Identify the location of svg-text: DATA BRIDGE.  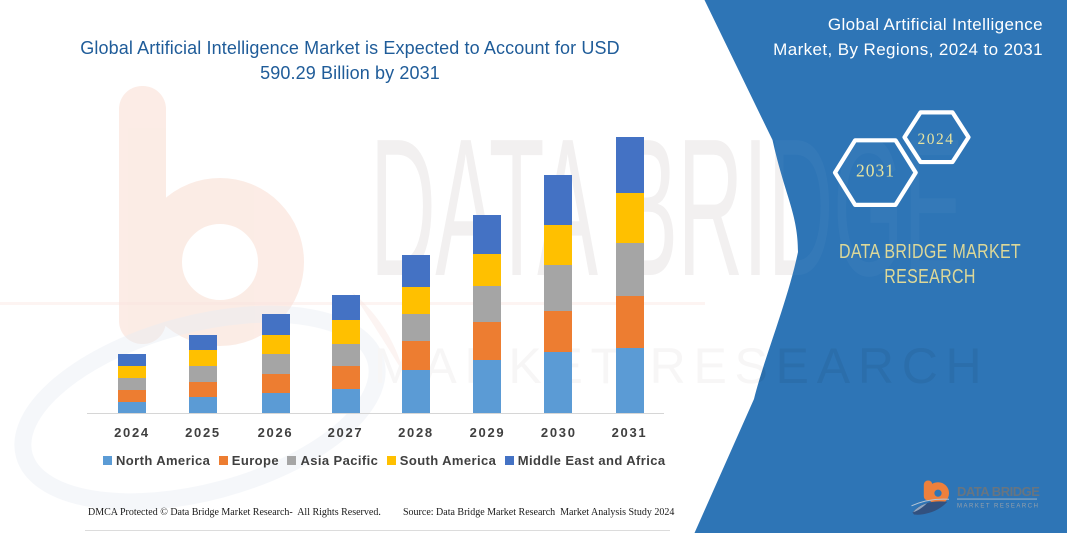
(998, 491).